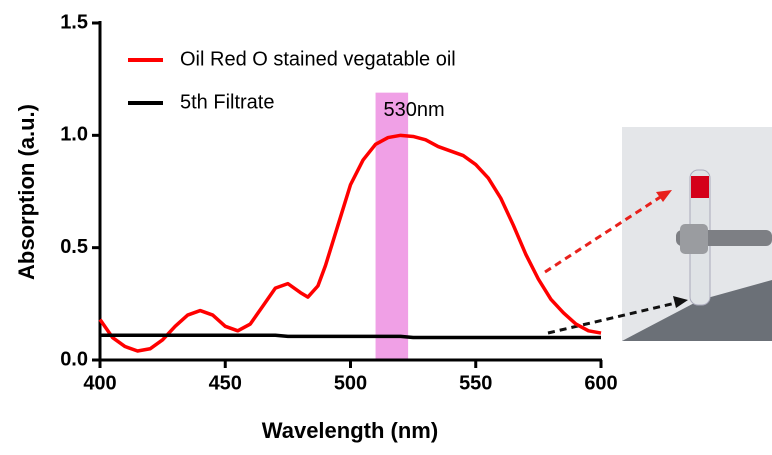 Image resolution: width=772 pixels, height=455 pixels. I want to click on x-axis-label: Wavelength (nm), so click(350, 430).